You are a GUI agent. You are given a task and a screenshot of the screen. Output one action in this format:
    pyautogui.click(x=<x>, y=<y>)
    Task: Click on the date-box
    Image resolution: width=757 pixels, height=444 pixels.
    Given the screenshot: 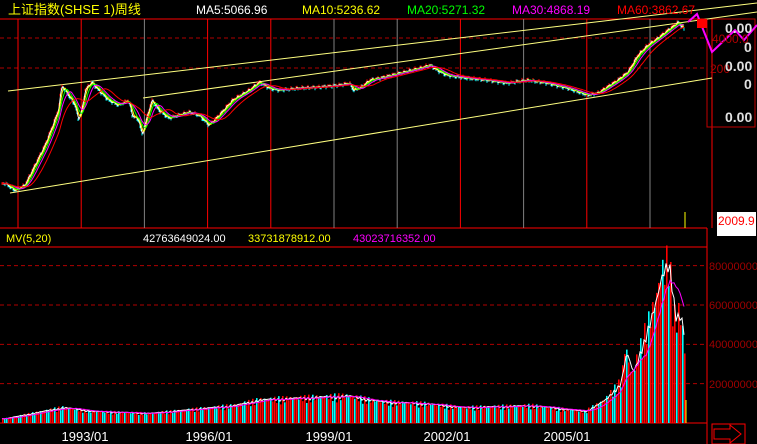 What is the action you would take?
    pyautogui.click(x=736, y=224)
    